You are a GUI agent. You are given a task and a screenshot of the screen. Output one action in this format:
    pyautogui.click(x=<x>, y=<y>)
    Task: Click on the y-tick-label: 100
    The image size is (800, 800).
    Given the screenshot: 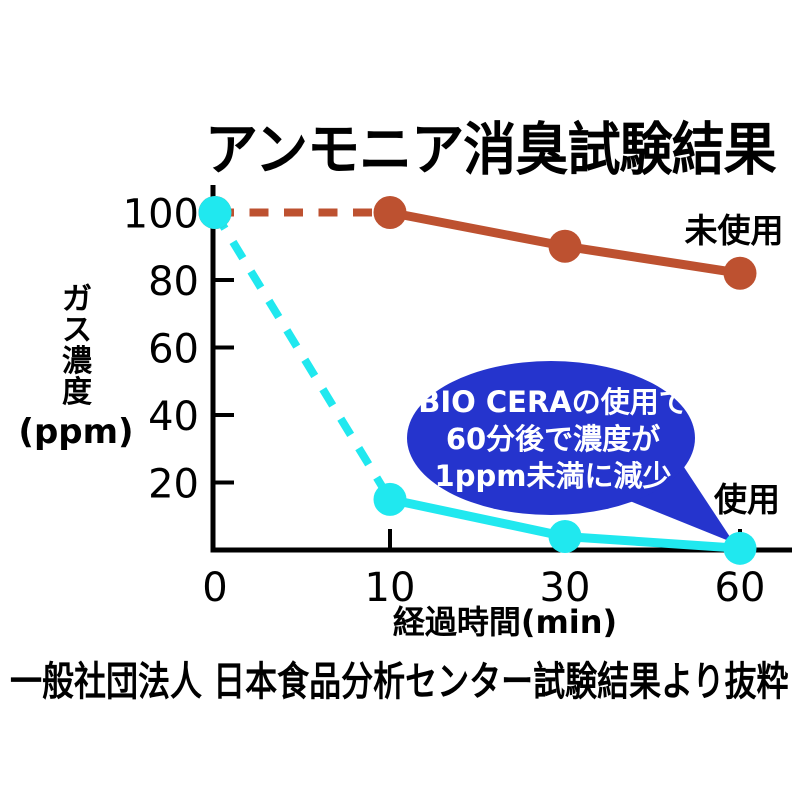 What is the action you would take?
    pyautogui.click(x=161, y=215)
    